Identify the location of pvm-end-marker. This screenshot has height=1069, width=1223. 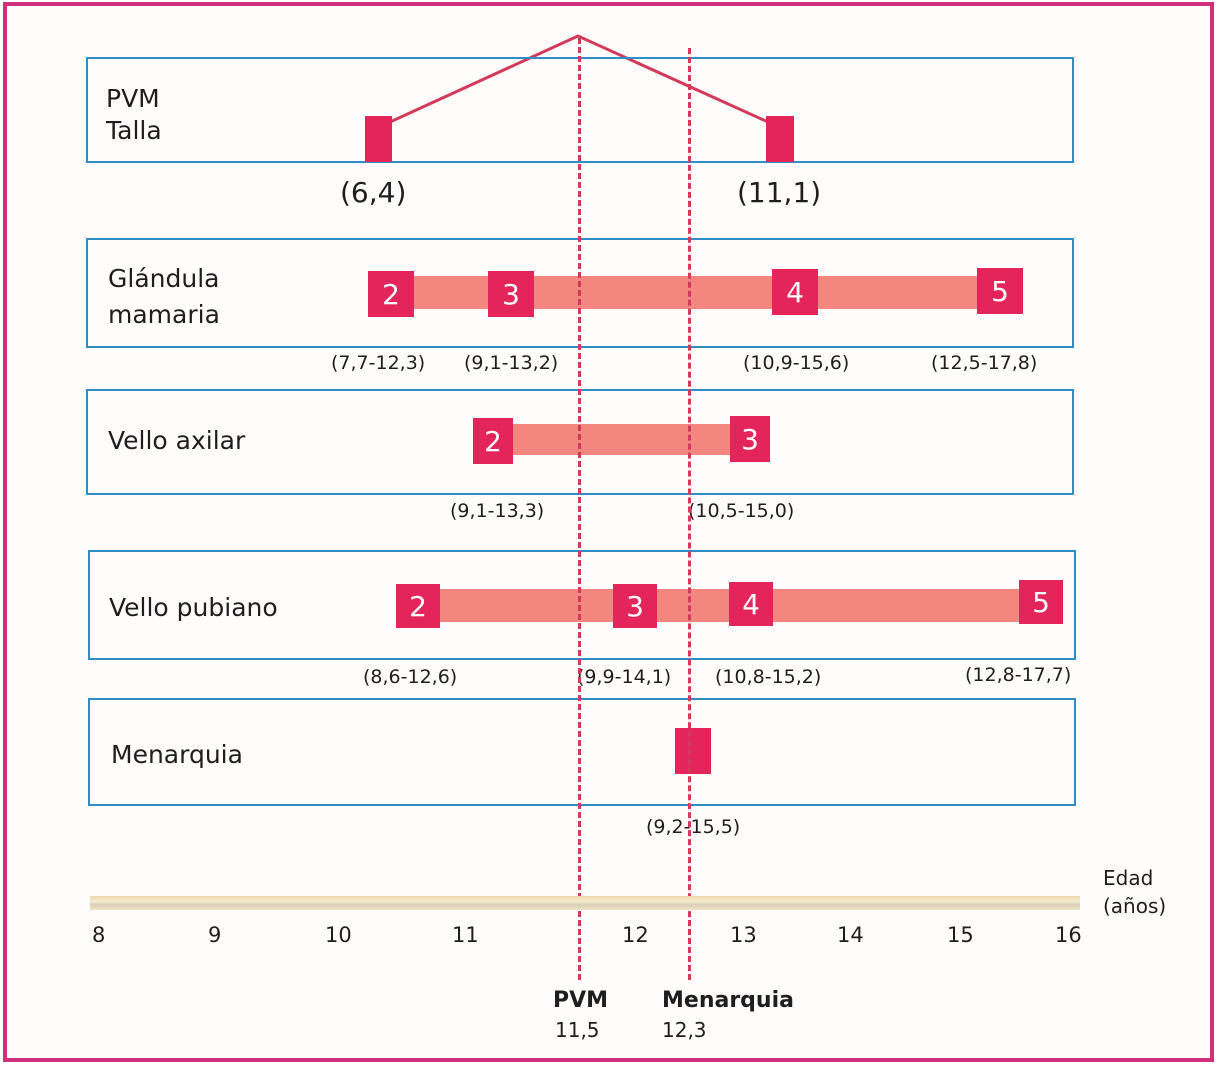
(780, 139).